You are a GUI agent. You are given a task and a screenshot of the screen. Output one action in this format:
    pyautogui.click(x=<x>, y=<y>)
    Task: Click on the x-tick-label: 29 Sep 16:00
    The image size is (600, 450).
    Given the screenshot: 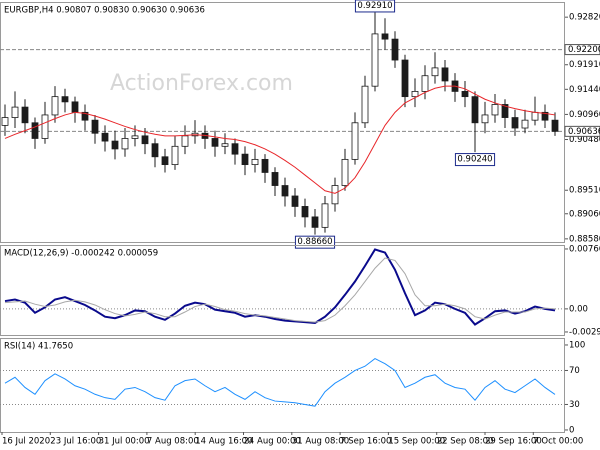 What is the action you would take?
    pyautogui.click(x=513, y=442)
    